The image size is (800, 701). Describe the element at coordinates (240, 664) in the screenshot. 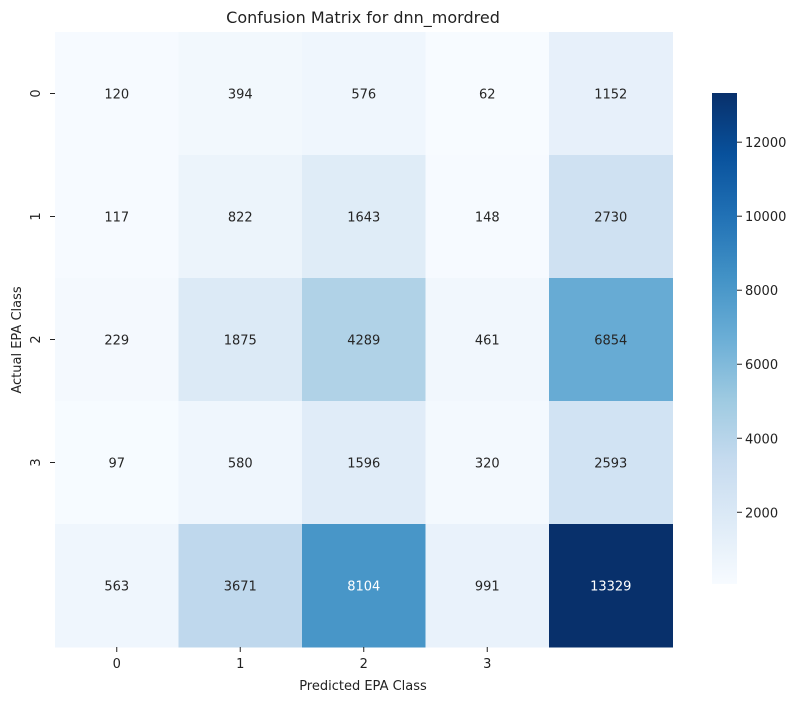

I see `x-tick-label: 1` at that location.